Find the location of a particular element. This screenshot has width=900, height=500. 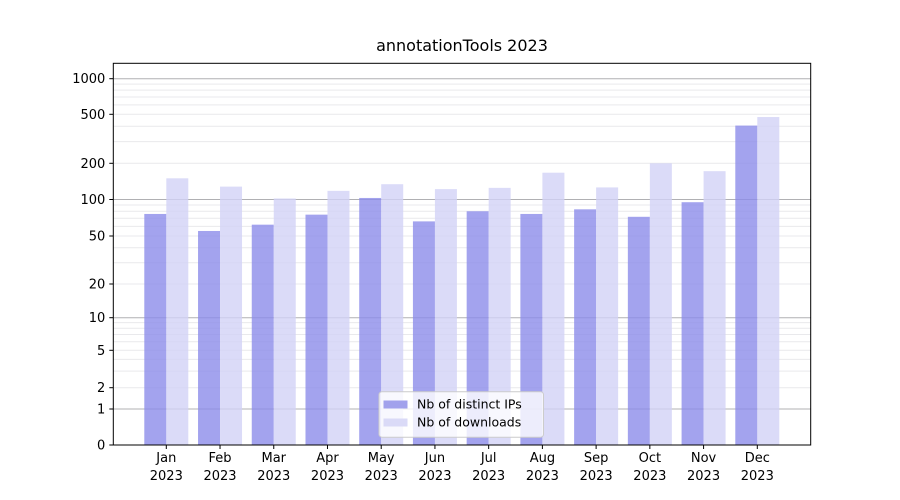

x-tick-label-month: Apr is located at coordinates (327, 458).